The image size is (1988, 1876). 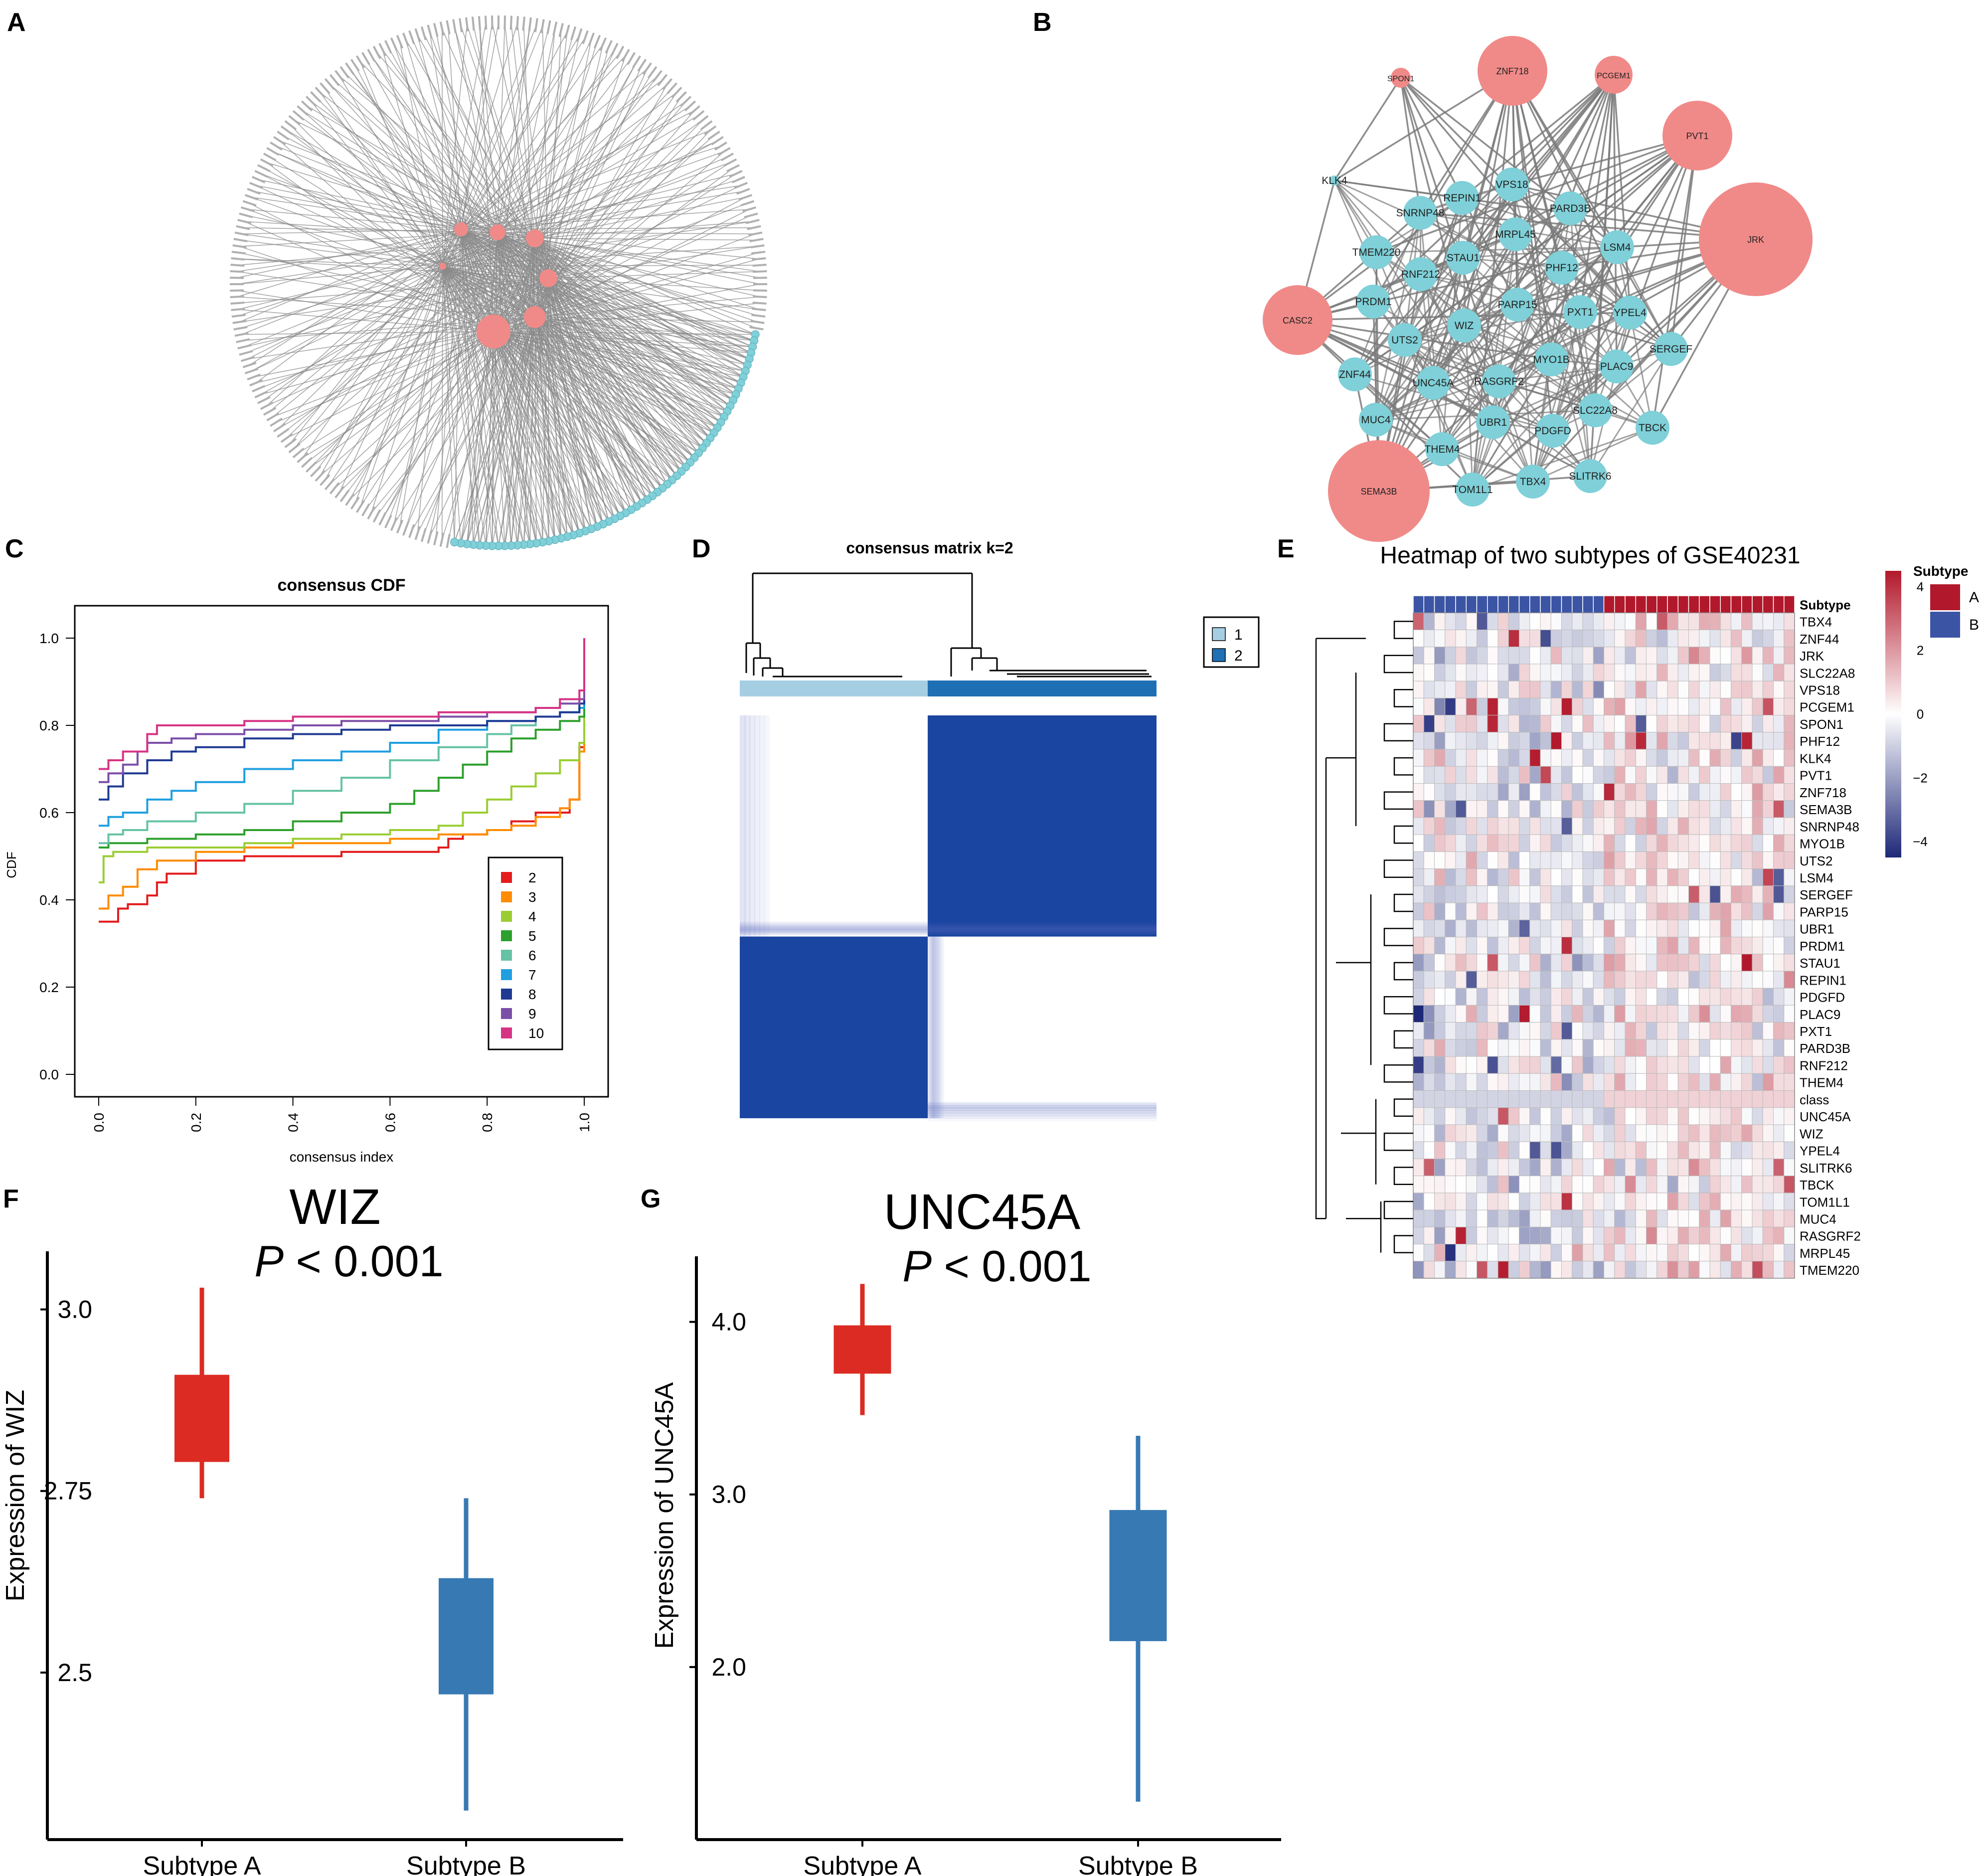 I want to click on c-legend-swatch, so click(x=506, y=877).